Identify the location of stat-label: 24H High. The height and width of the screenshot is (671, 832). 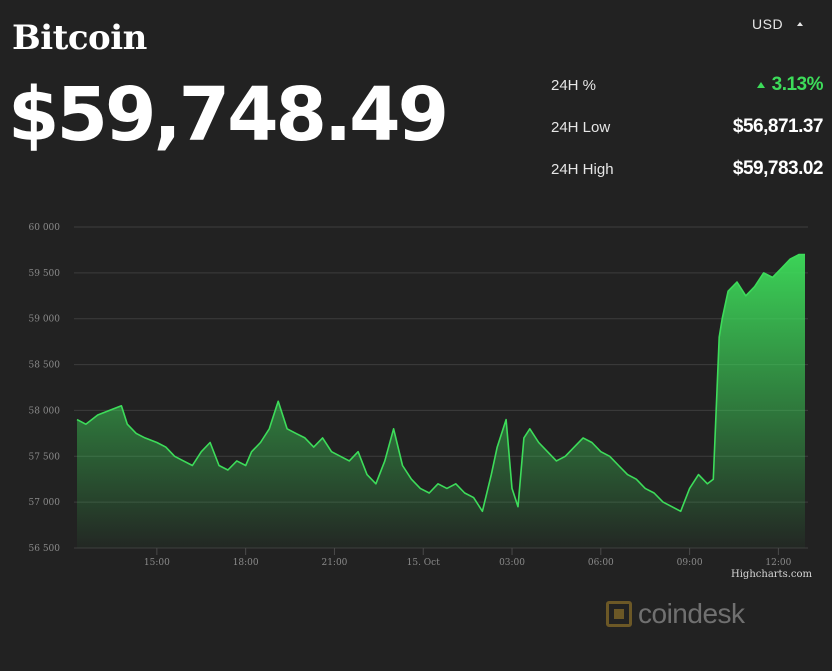
(582, 169).